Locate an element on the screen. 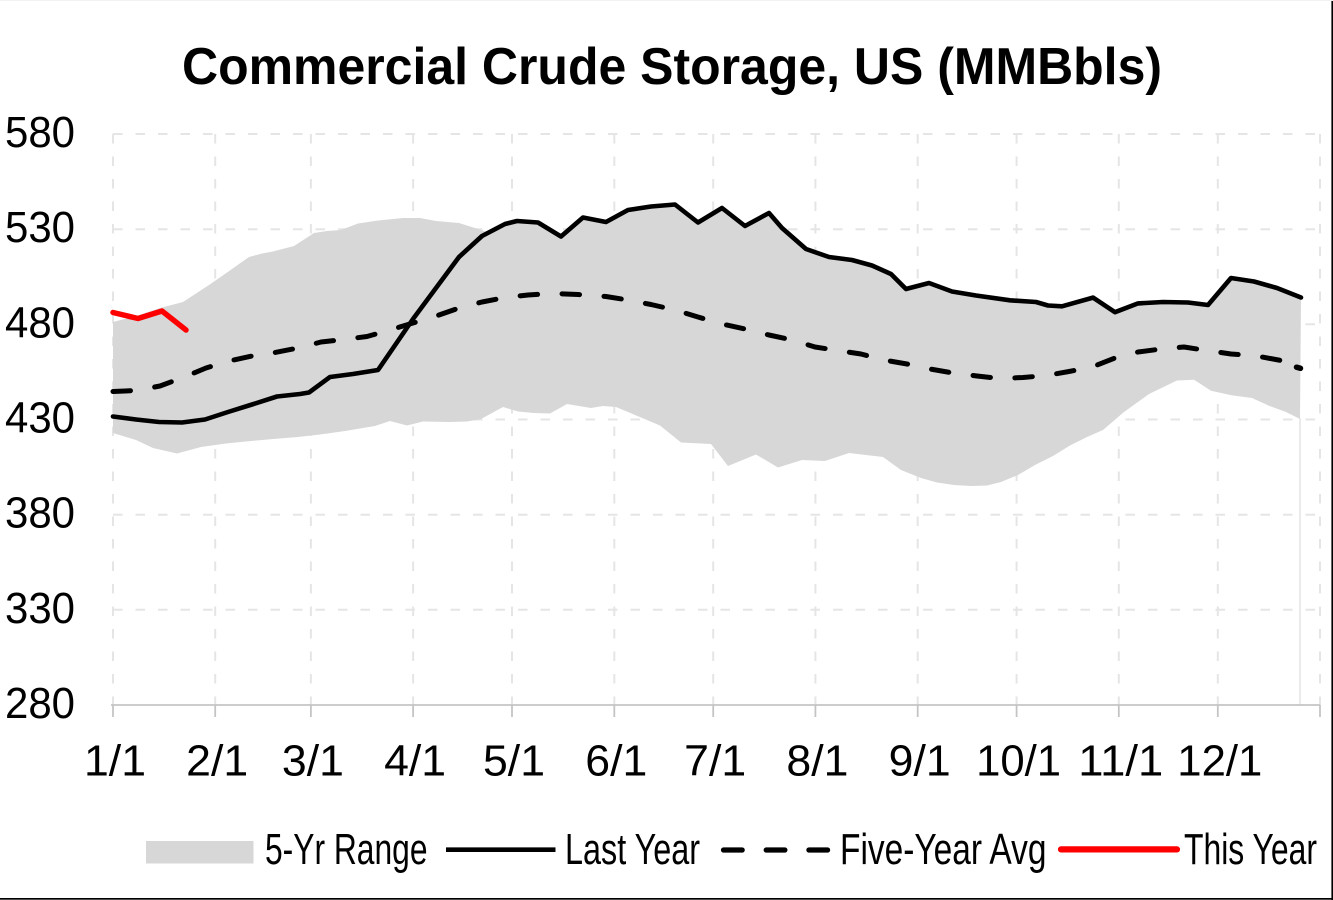  svg-text: 280 is located at coordinates (40, 703).